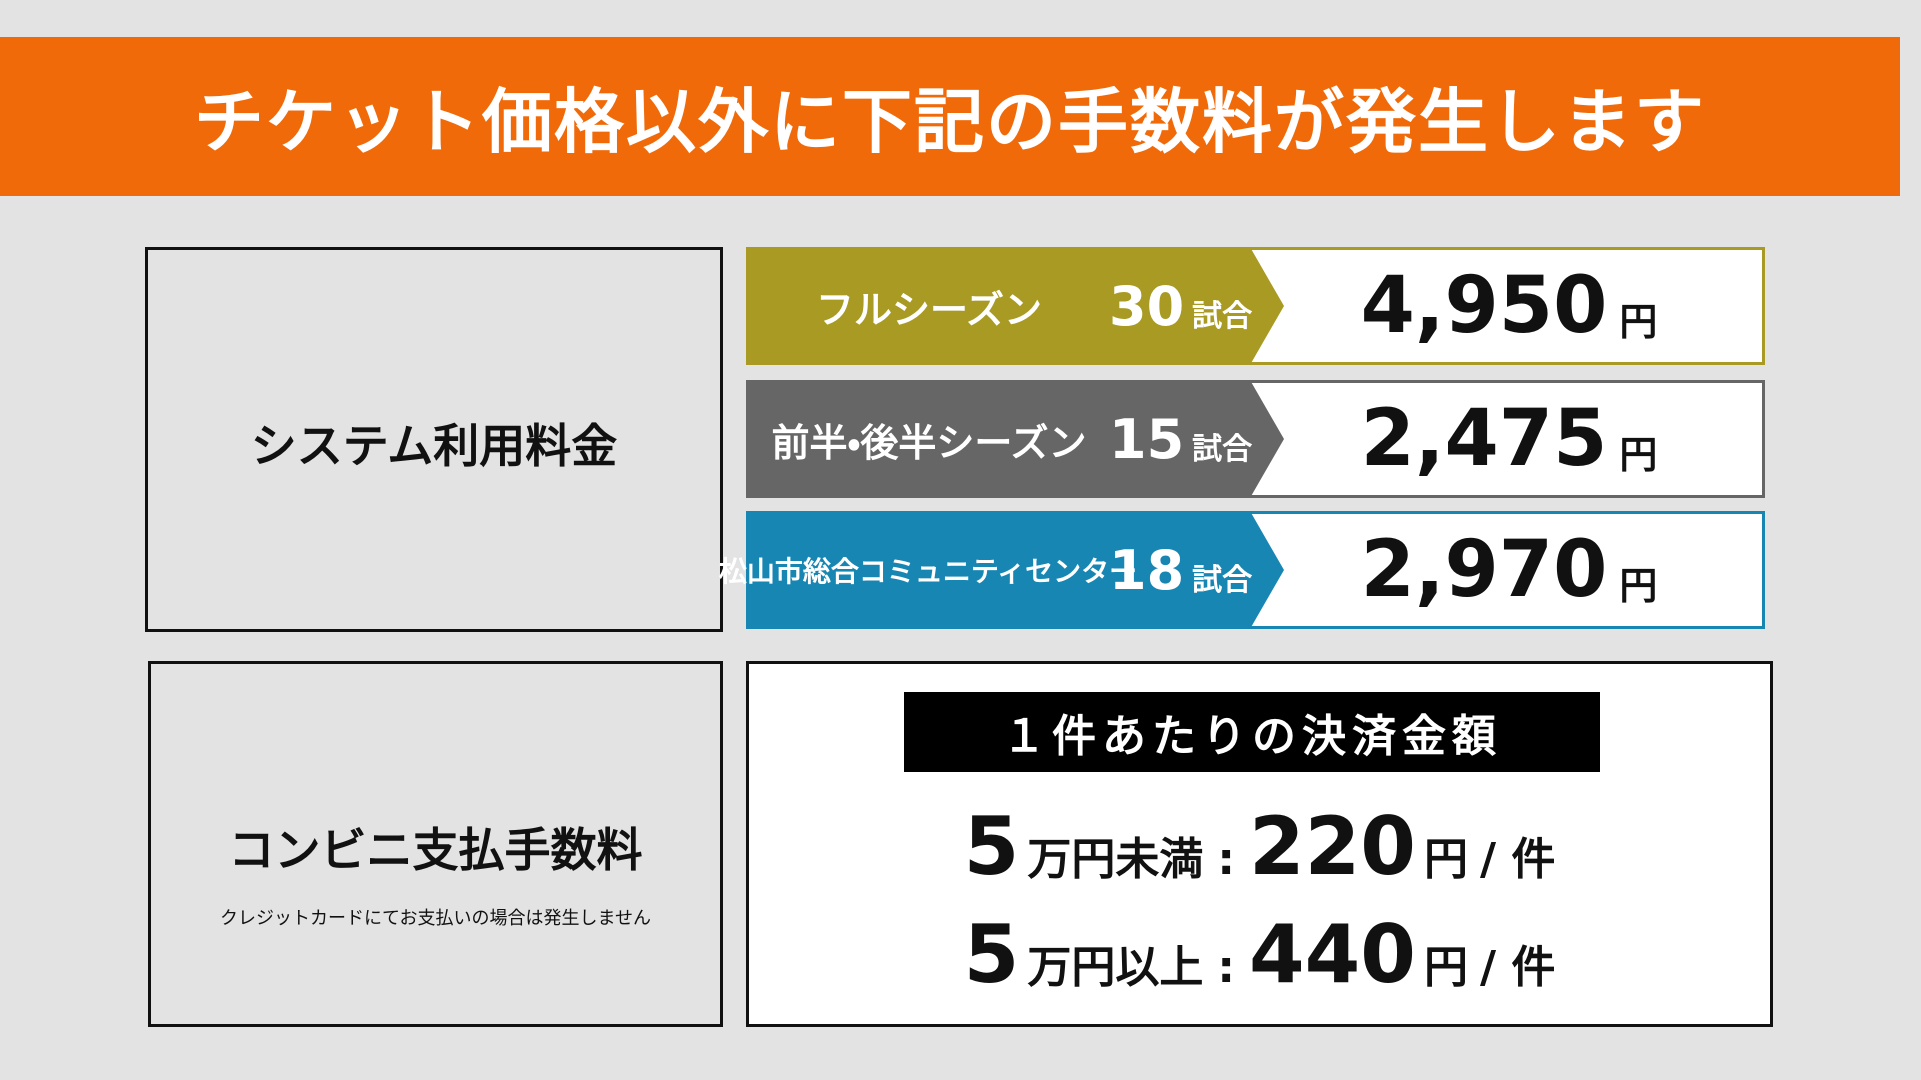 The width and height of the screenshot is (1921, 1080). What do you see at coordinates (1115, 967) in the screenshot?
I see `tier-condition: 万円以上` at bounding box center [1115, 967].